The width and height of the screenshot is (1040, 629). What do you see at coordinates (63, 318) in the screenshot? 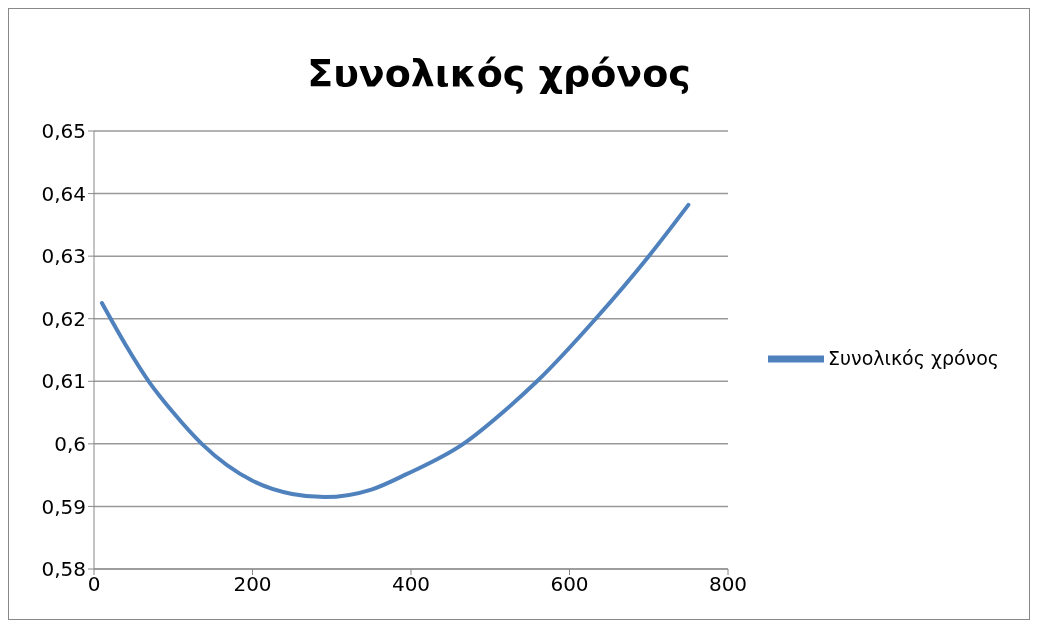
I see `y-tick-label: 0,62` at bounding box center [63, 318].